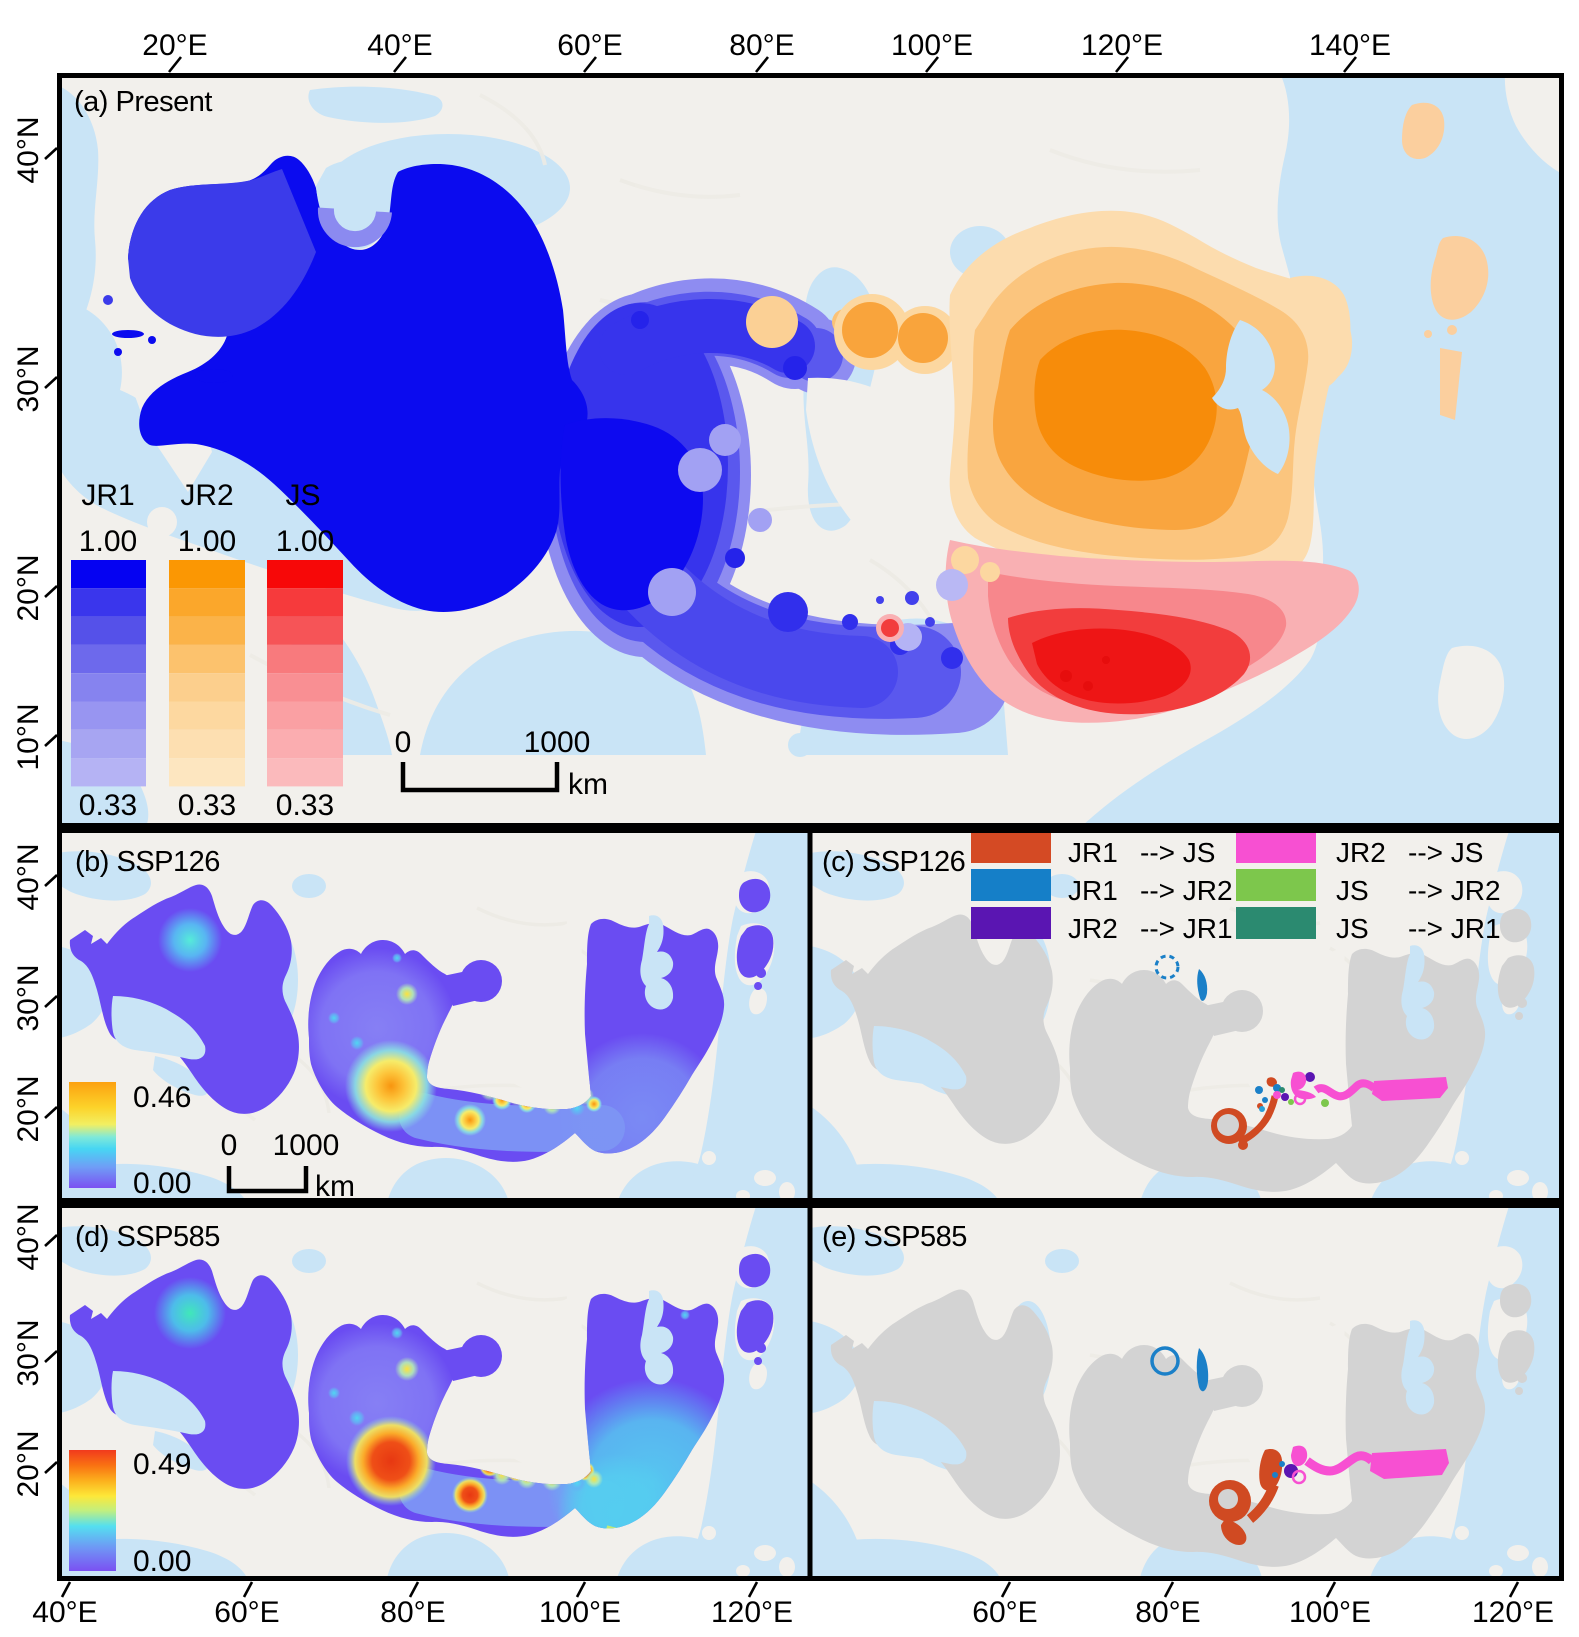 This screenshot has width=1579, height=1637. What do you see at coordinates (162, 1464) in the screenshot?
I see `svg-text: 0.49` at bounding box center [162, 1464].